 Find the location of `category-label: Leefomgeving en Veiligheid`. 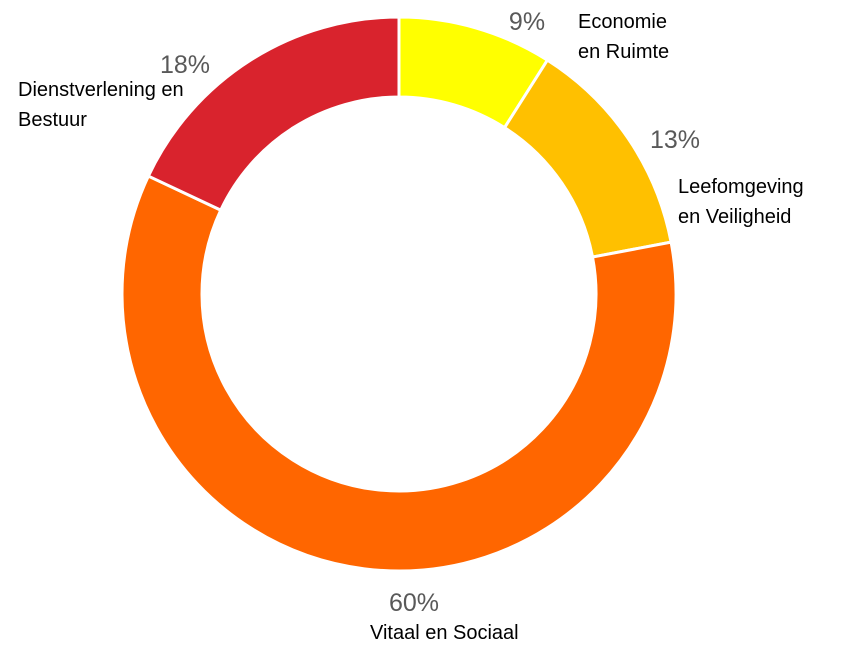

category-label: Leefomgeving en Veiligheid is located at coordinates (741, 202).